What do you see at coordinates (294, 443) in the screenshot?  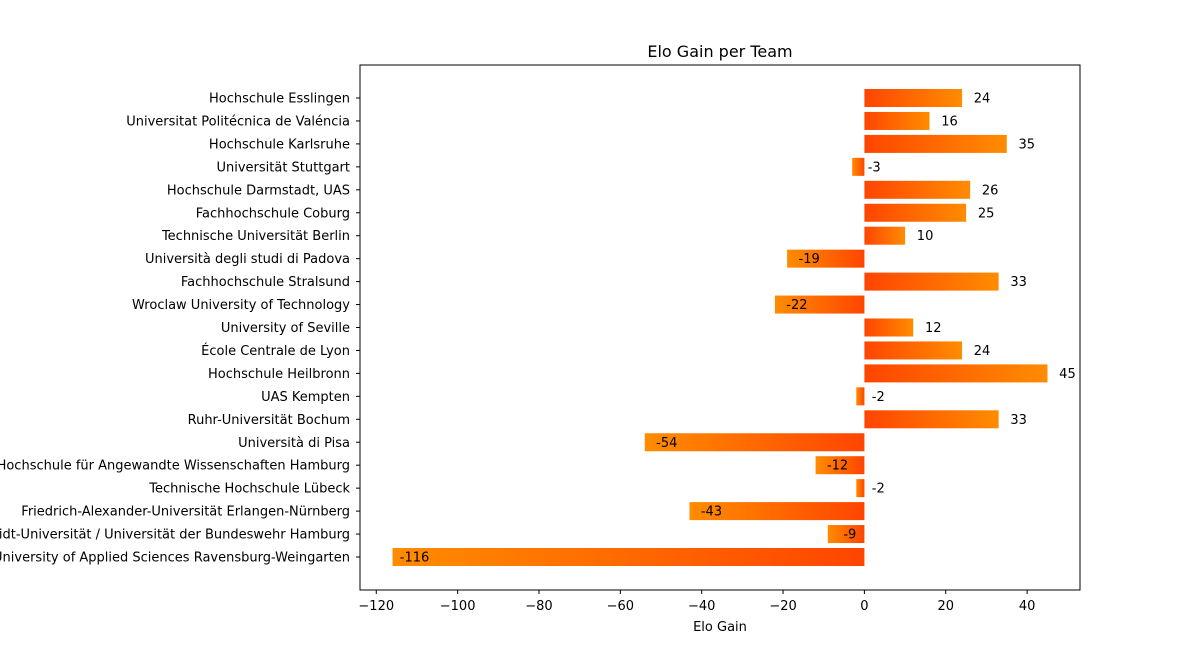 I see `y-tick-label: Università di Pisa` at bounding box center [294, 443].